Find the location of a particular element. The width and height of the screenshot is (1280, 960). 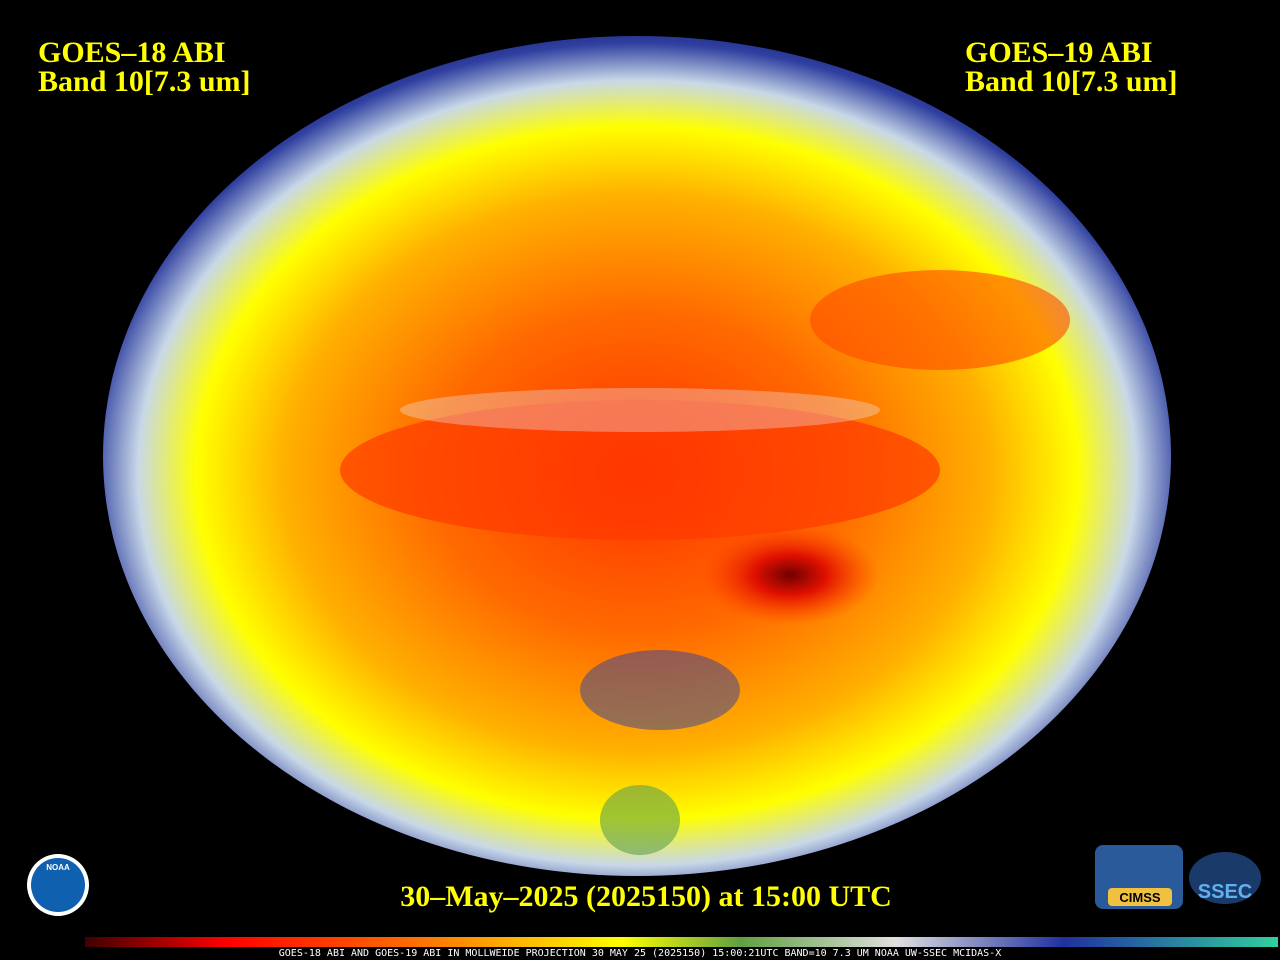

right-band: Band 10[7.3 um] is located at coordinates (1071, 81).